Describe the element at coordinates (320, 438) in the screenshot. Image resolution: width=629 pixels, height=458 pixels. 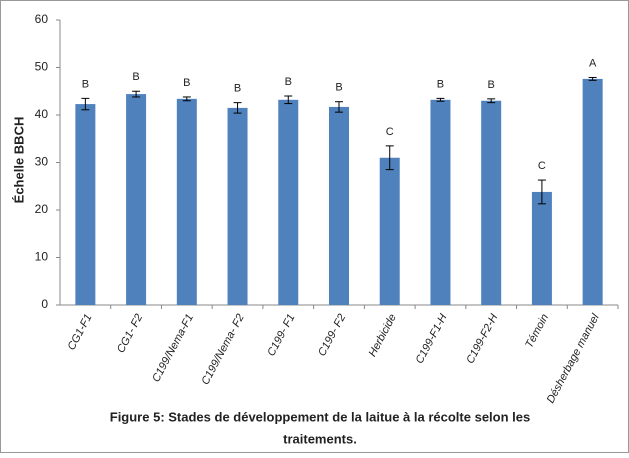
I see `chart-title: traitements.` at that location.